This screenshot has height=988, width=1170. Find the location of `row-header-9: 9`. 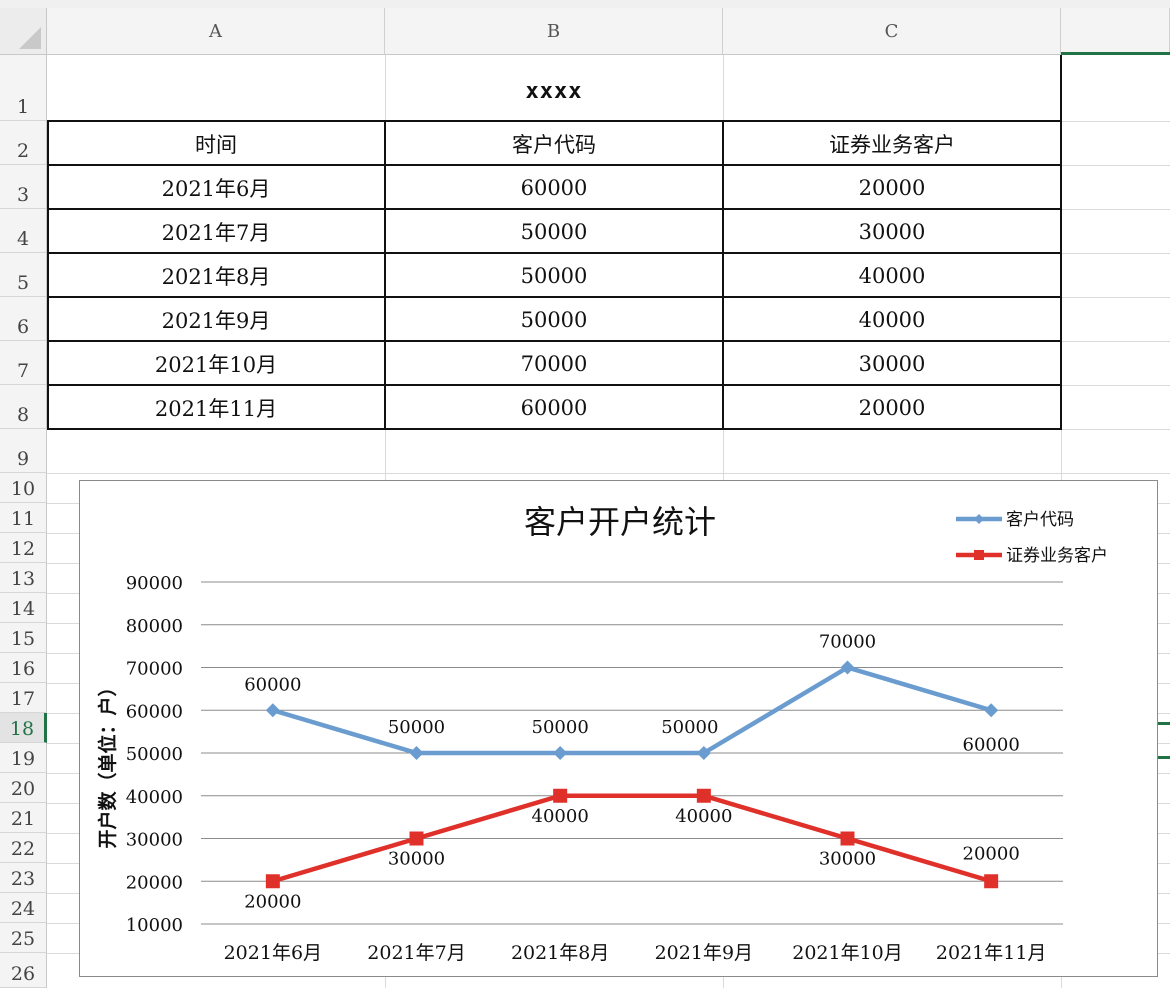

row-header-9: 9 is located at coordinates (23, 451).